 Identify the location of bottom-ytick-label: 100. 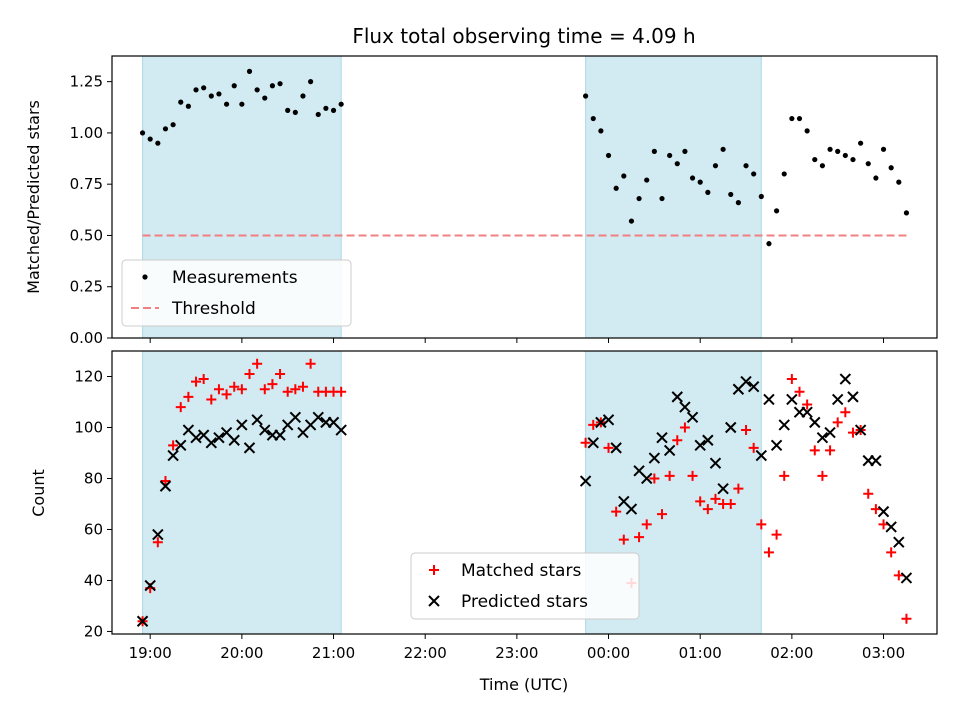
(88, 427).